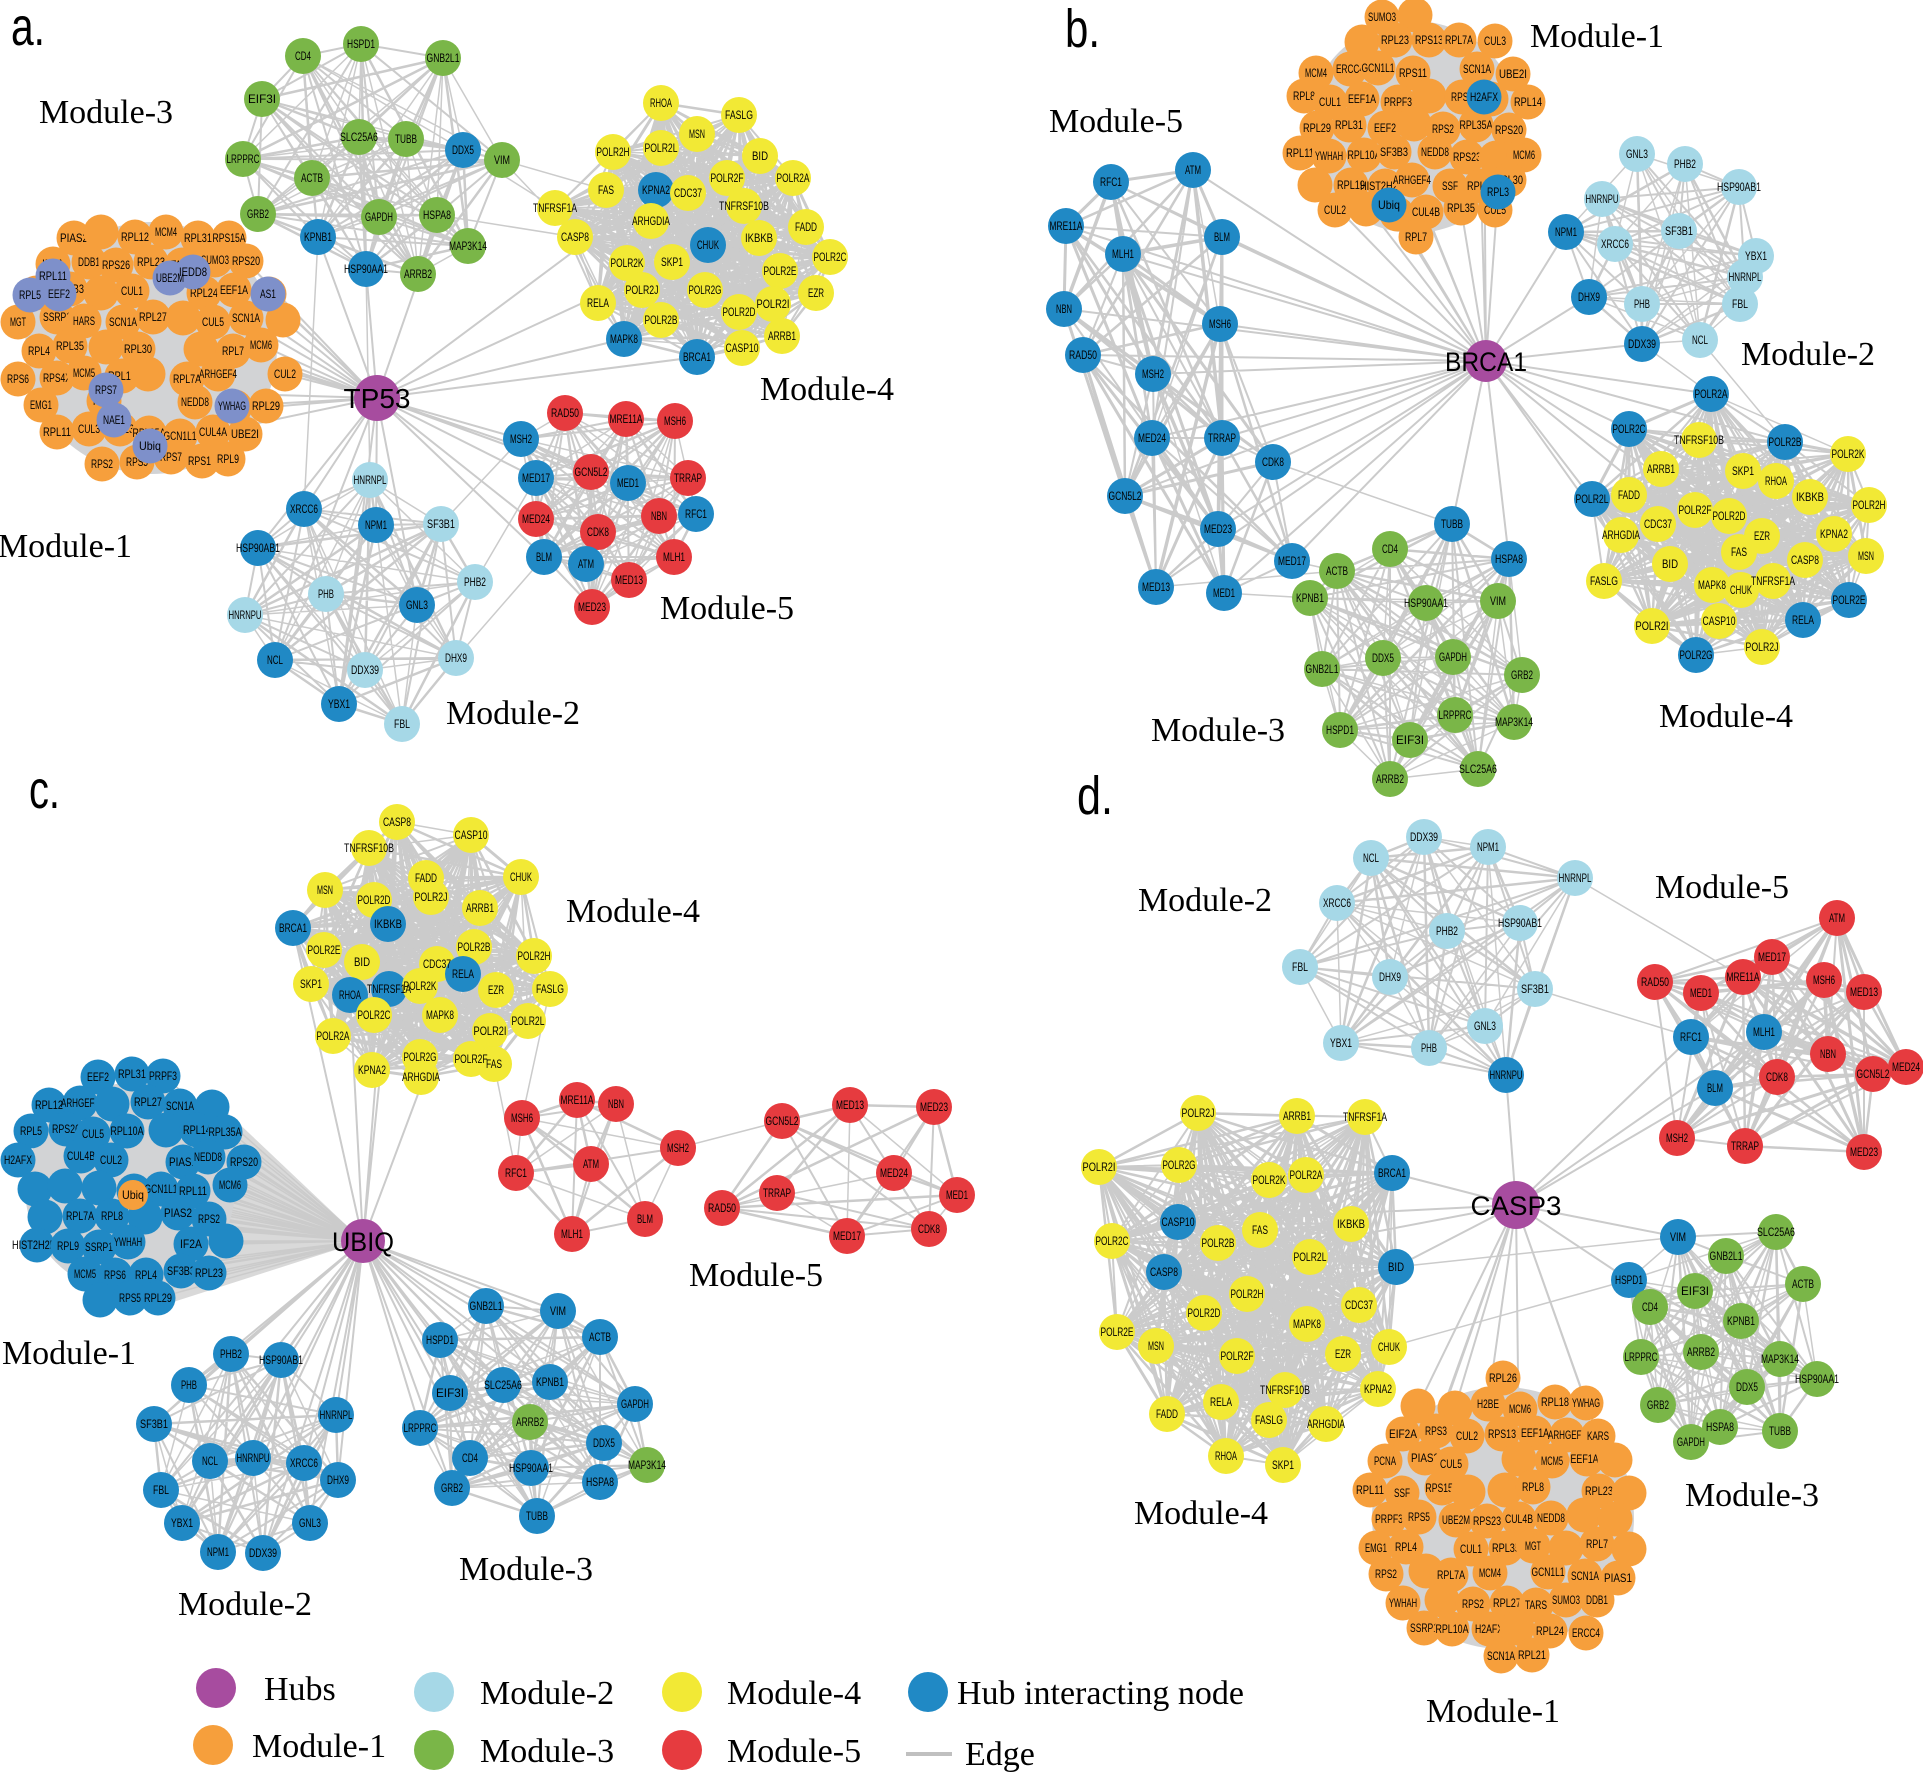 The image size is (1923, 1775). Describe the element at coordinates (794, 1751) in the screenshot. I see `svg-text: Module-5` at that location.